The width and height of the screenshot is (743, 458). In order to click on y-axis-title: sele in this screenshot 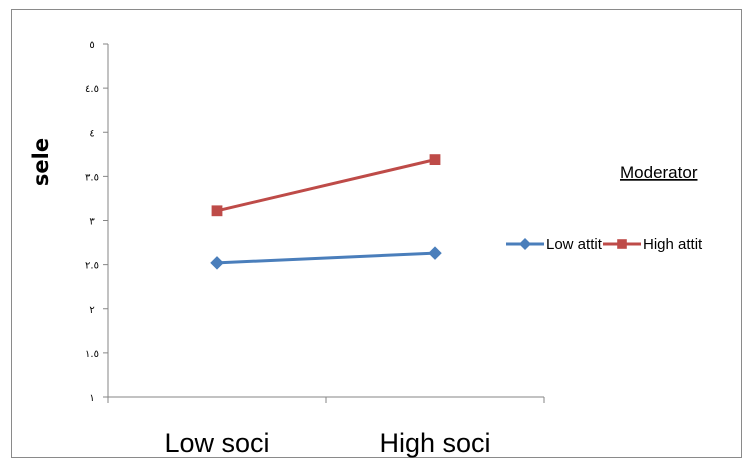, I will do `click(41, 162)`.